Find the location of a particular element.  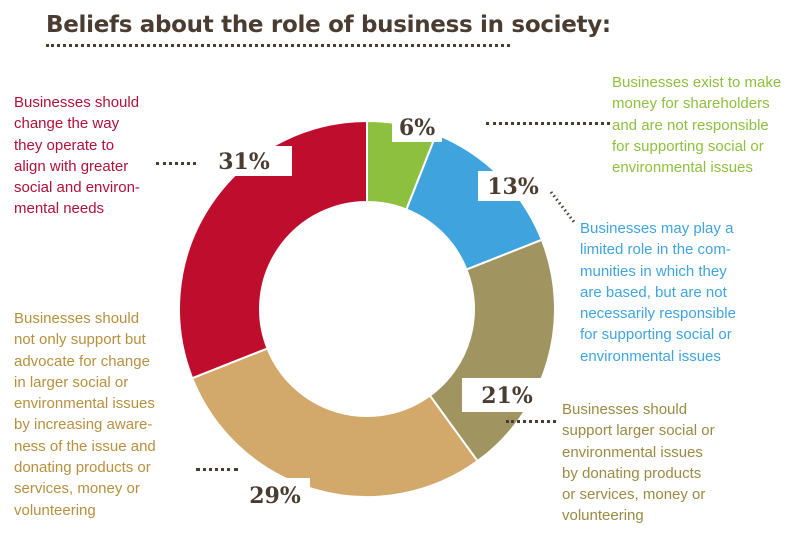

percent-label-bg-limited-role is located at coordinates (513, 186).